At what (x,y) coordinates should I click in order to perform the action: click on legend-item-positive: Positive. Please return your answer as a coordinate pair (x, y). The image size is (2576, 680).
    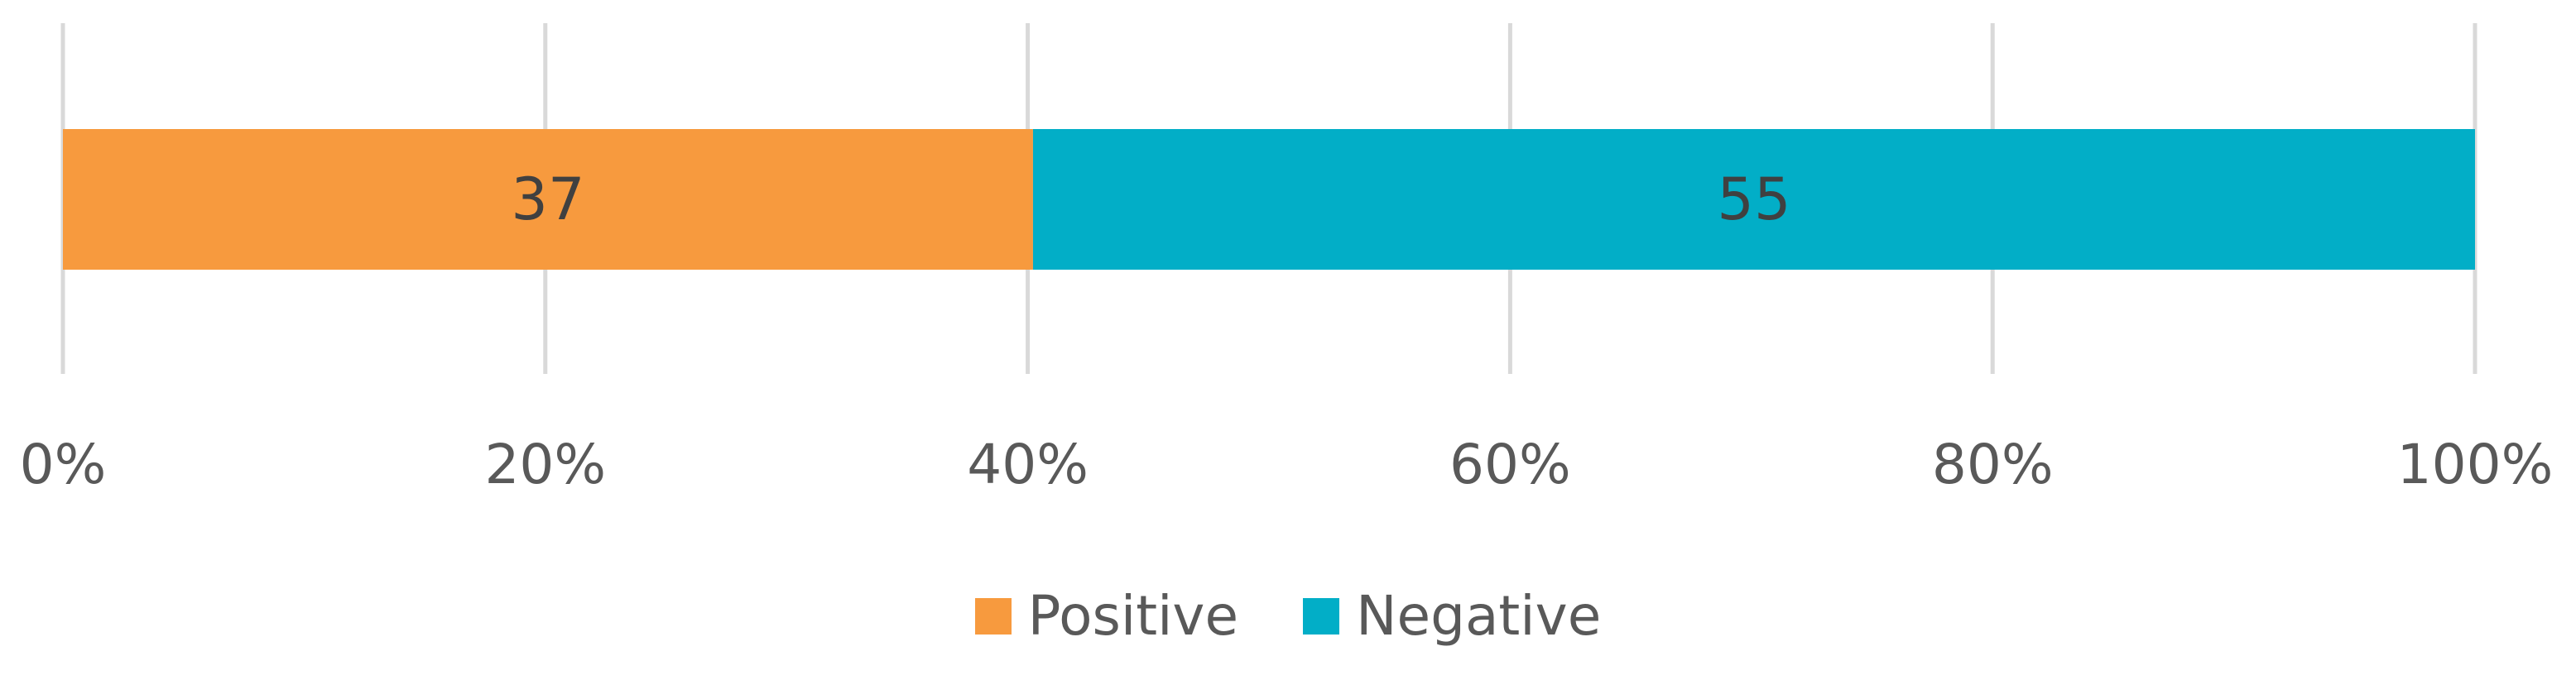
    Looking at the image, I should click on (1106, 616).